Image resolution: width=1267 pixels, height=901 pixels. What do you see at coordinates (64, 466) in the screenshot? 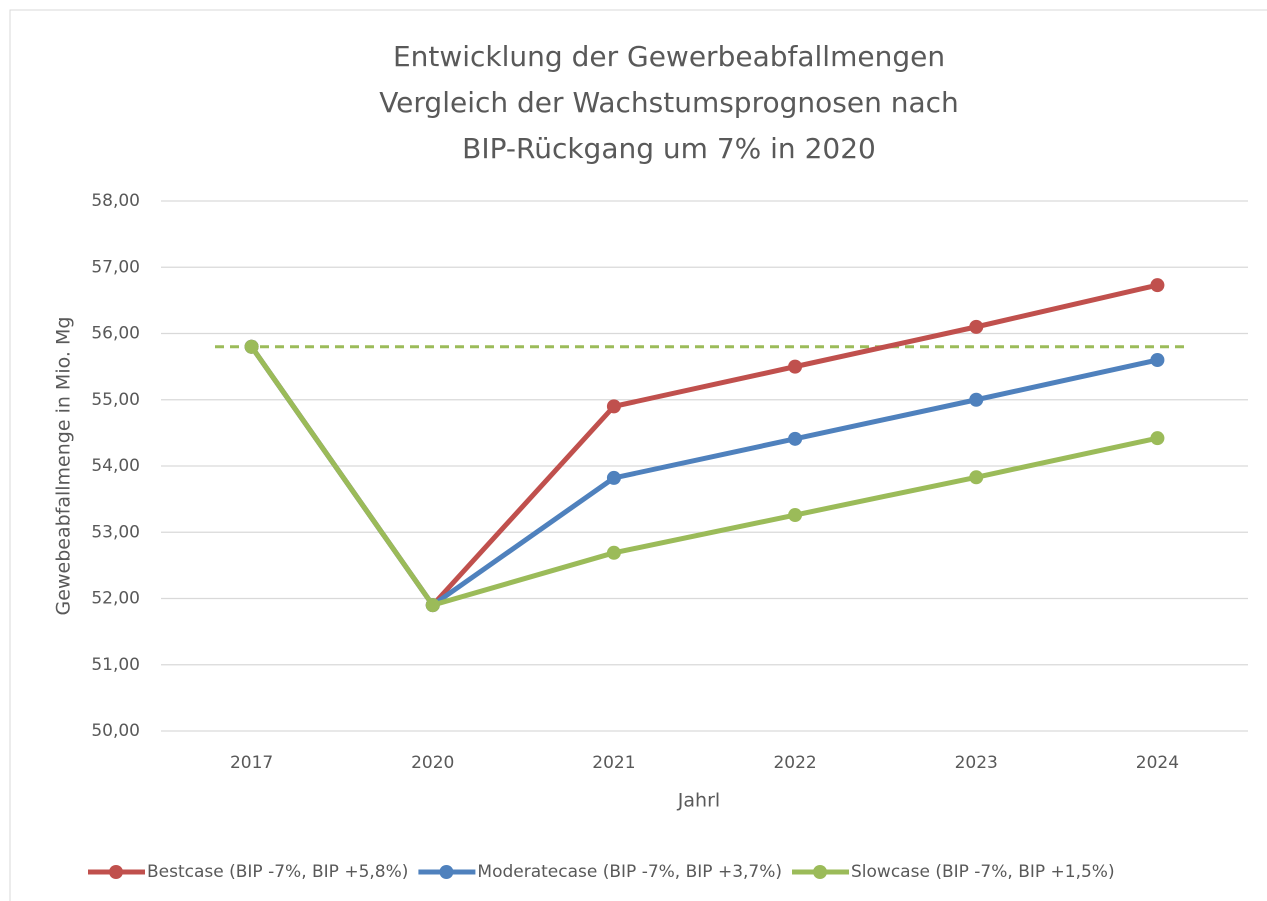
I see `y-axis-label: Gewebeabfallmenge in Mio. Mg` at bounding box center [64, 466].